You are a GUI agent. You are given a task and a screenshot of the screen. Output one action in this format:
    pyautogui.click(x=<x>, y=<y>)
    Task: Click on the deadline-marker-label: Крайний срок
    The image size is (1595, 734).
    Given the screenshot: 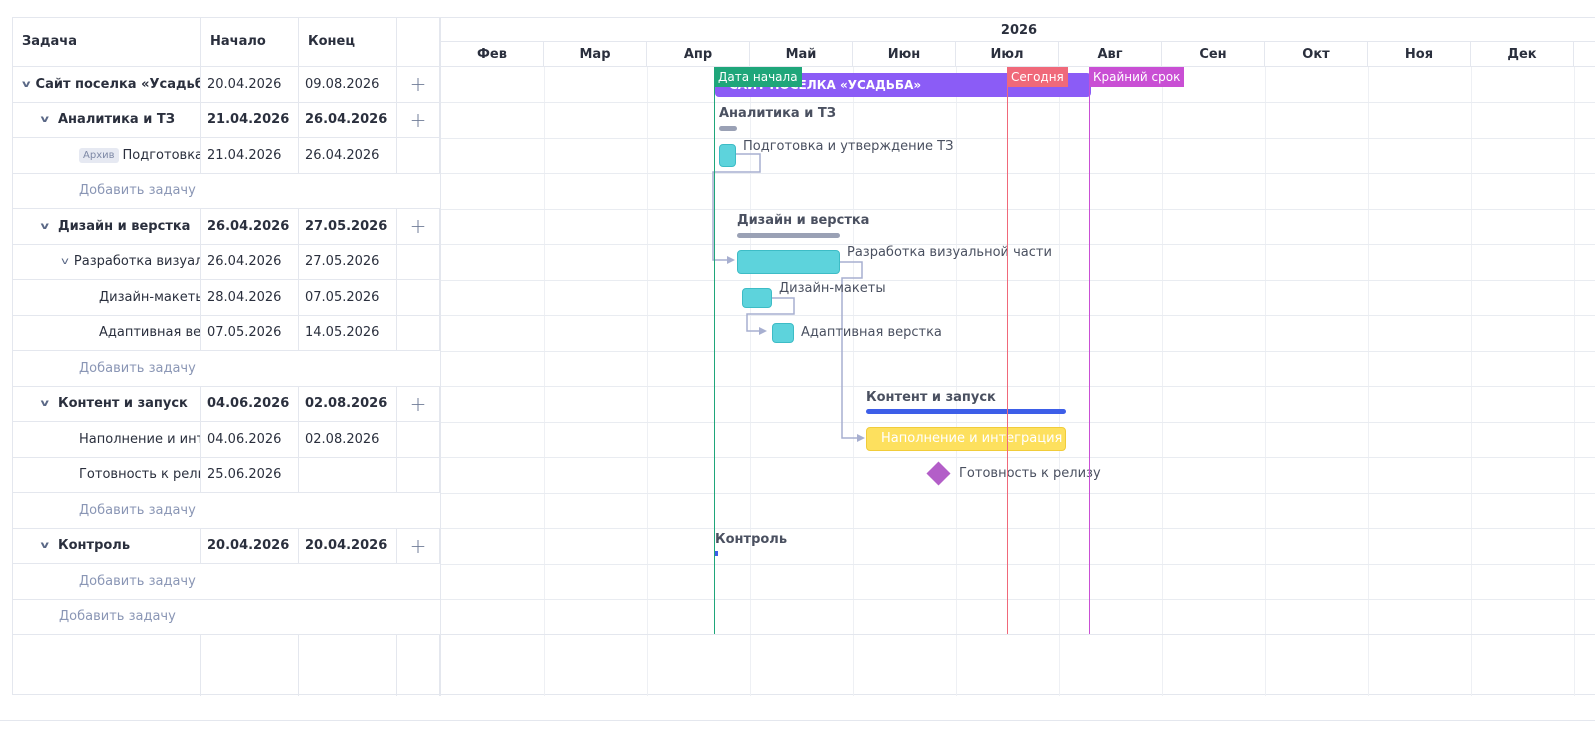 What is the action you would take?
    pyautogui.click(x=1137, y=77)
    